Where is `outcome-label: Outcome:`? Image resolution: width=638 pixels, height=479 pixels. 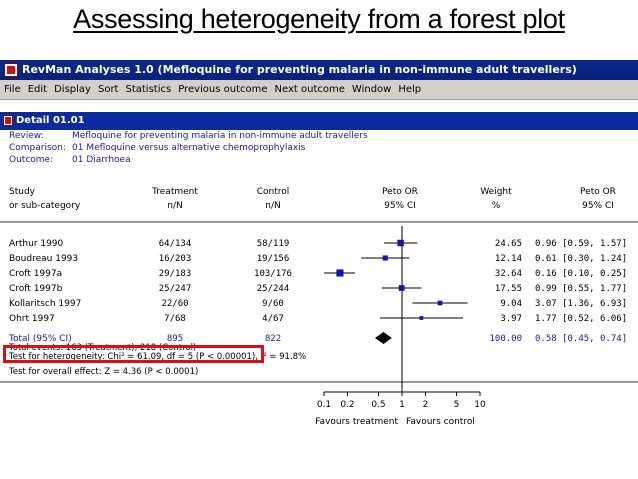
outcome-label: Outcome: is located at coordinates (31, 160).